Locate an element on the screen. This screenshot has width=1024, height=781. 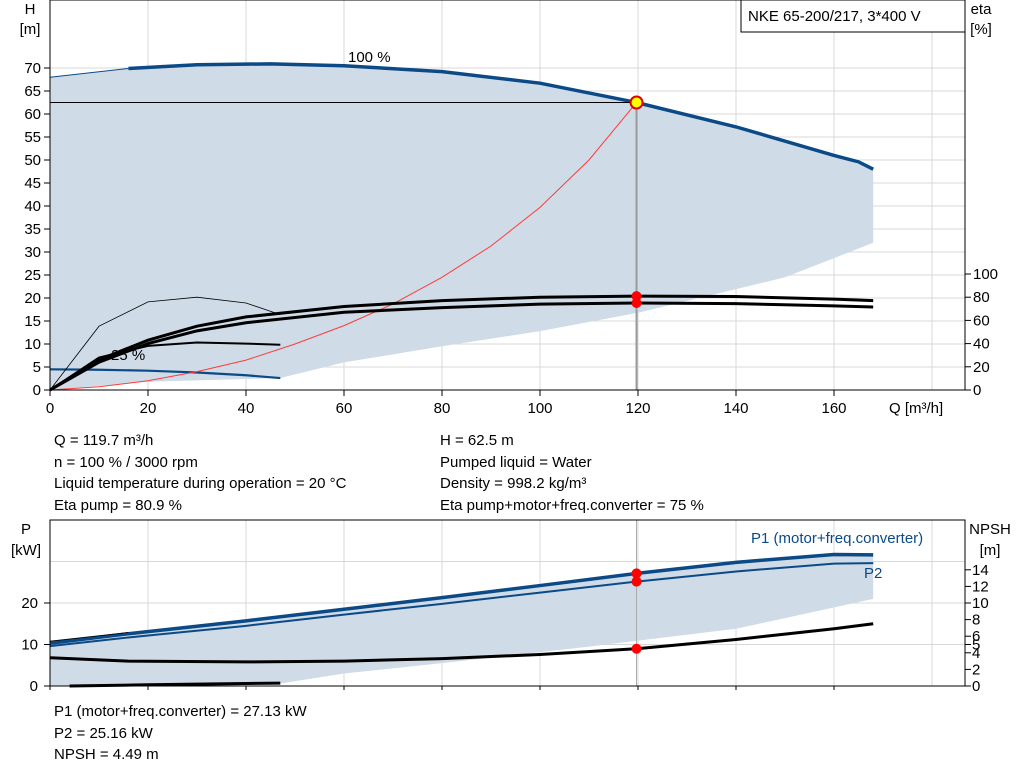
eta-tick-label: 40 is located at coordinates (981, 344).